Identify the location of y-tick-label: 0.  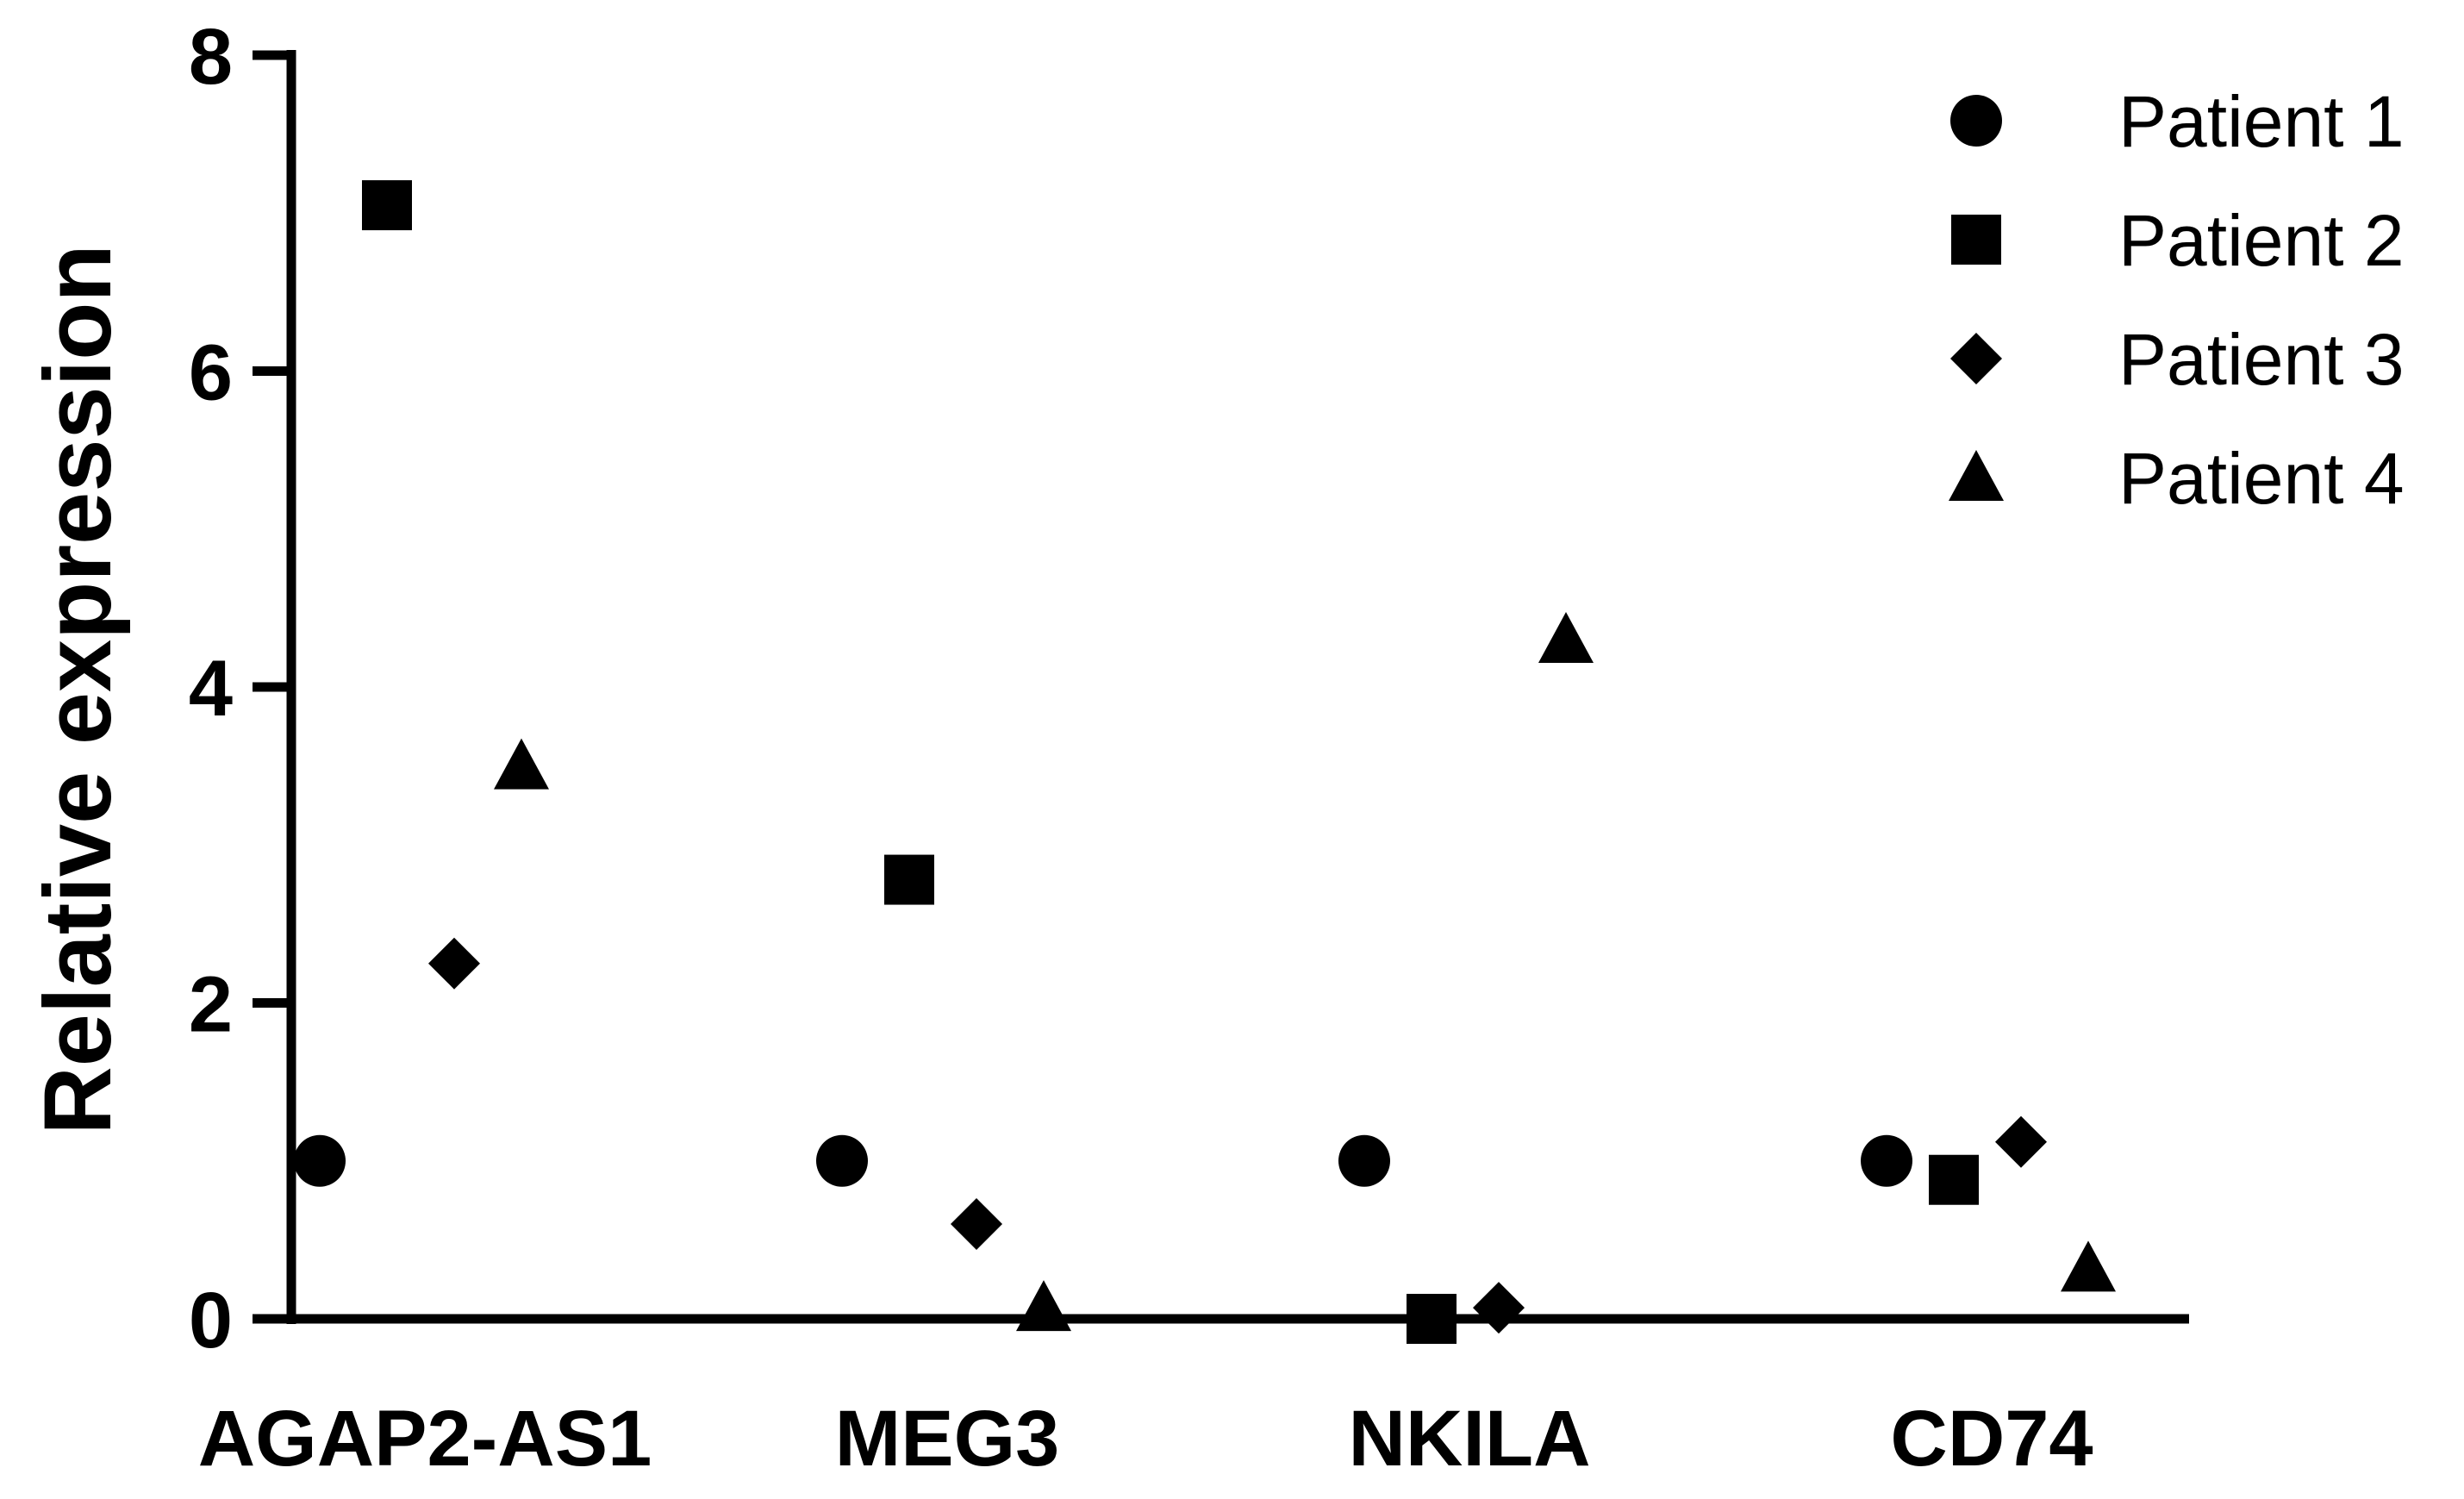
(211, 1321).